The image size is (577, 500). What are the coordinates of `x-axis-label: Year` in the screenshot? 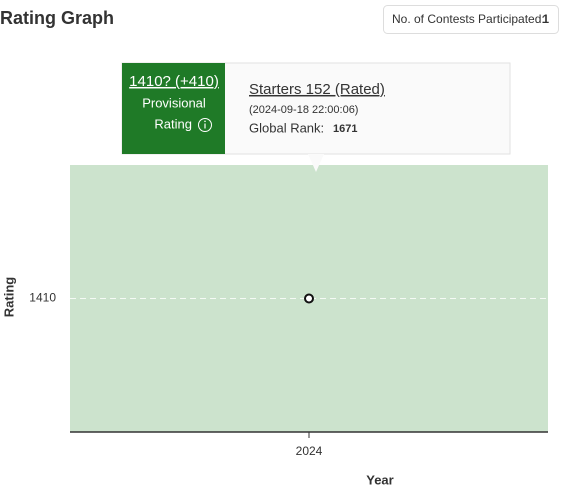 It's located at (379, 479).